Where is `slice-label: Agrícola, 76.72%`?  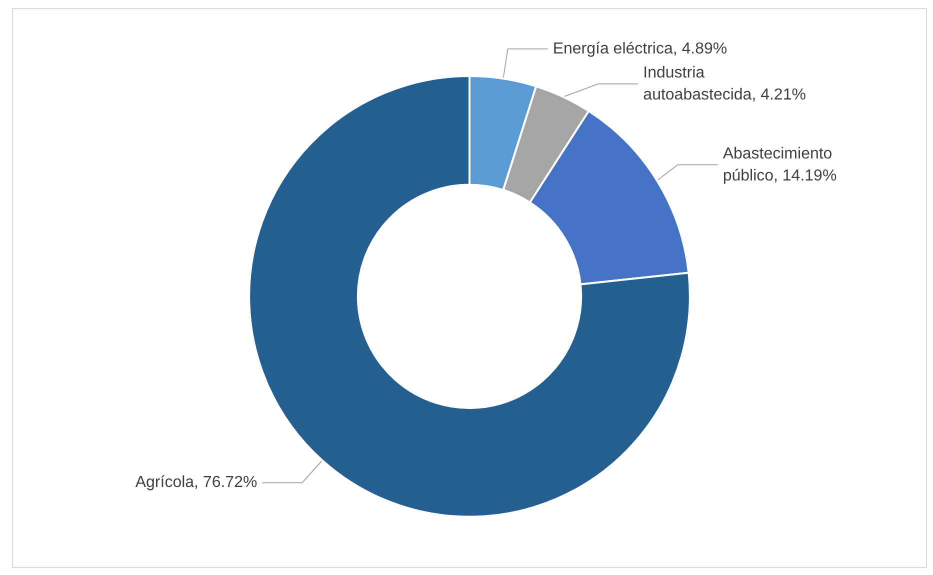
slice-label: Agrícola, 76.72% is located at coordinates (196, 483).